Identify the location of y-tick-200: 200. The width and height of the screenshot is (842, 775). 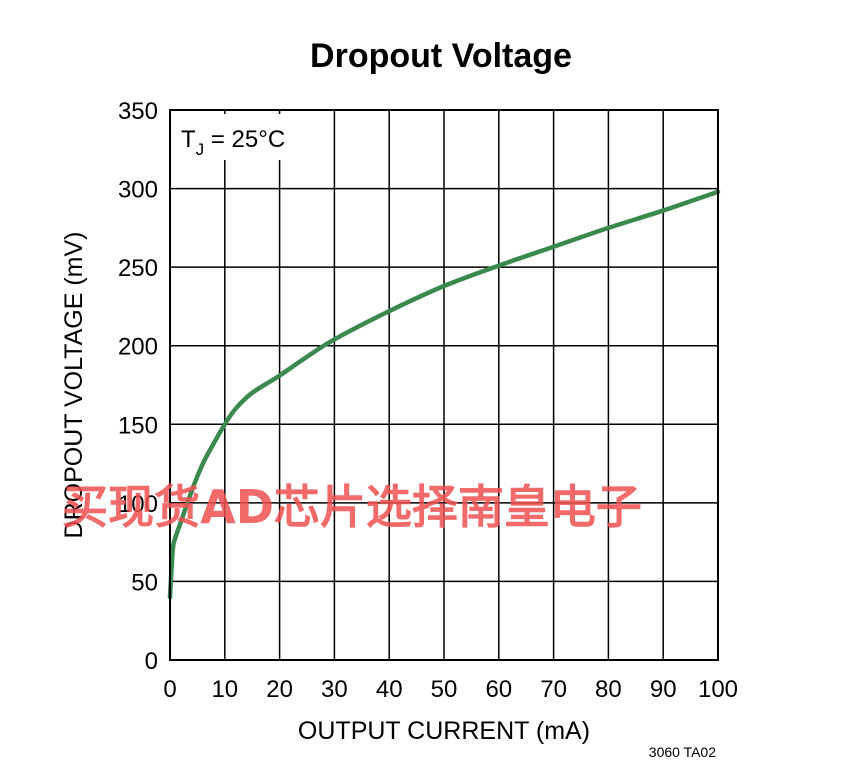
(138, 347).